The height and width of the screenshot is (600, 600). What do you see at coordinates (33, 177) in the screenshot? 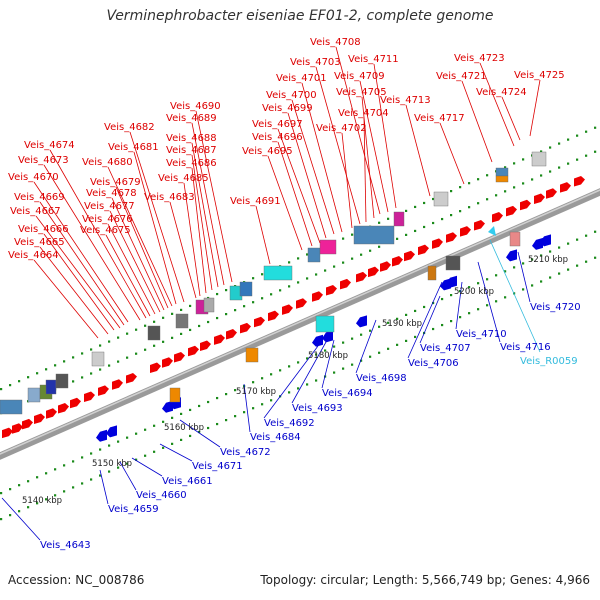
I see `gene-label-plus: Veis_4670` at bounding box center [33, 177].